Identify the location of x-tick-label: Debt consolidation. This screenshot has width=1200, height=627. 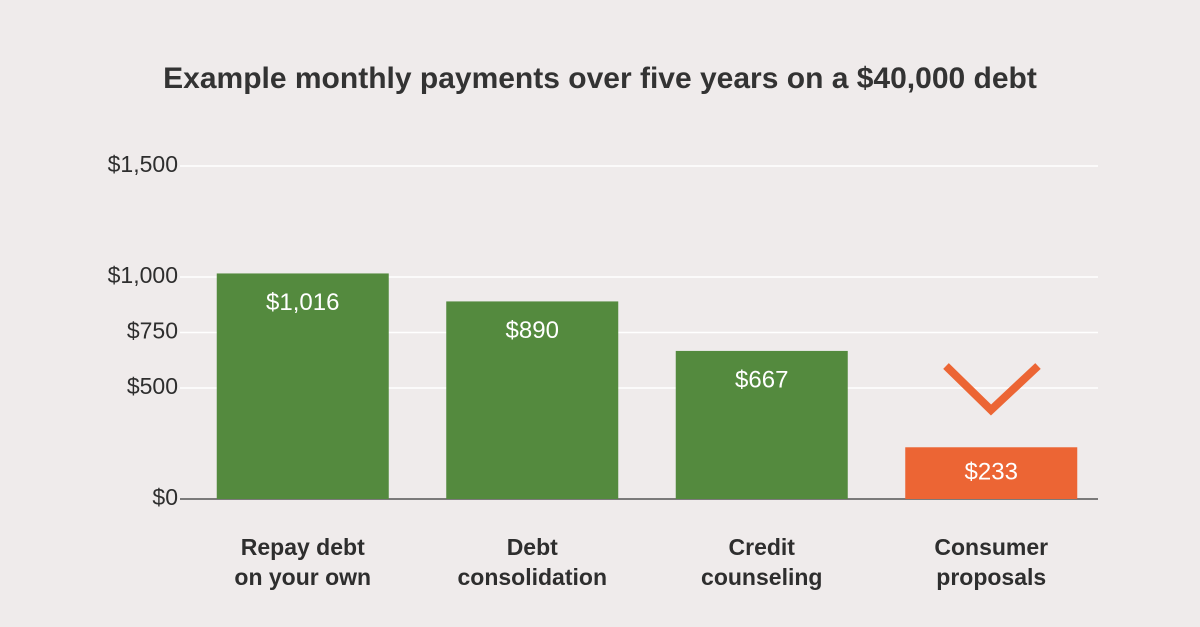
(532, 562).